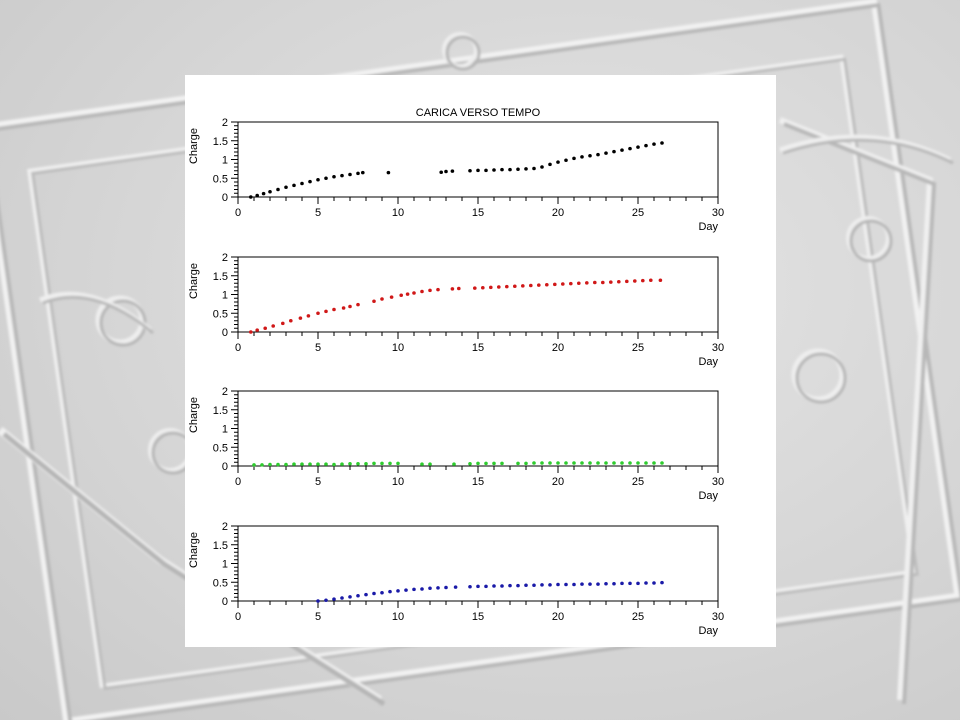 This screenshot has width=960, height=720. What do you see at coordinates (718, 482) in the screenshot?
I see `x-tick-label: 30` at bounding box center [718, 482].